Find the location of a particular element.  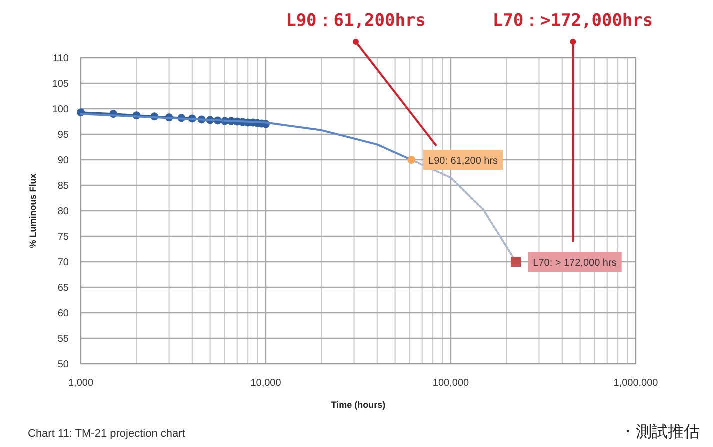

x-tick-label: 1,000,000 is located at coordinates (636, 383).